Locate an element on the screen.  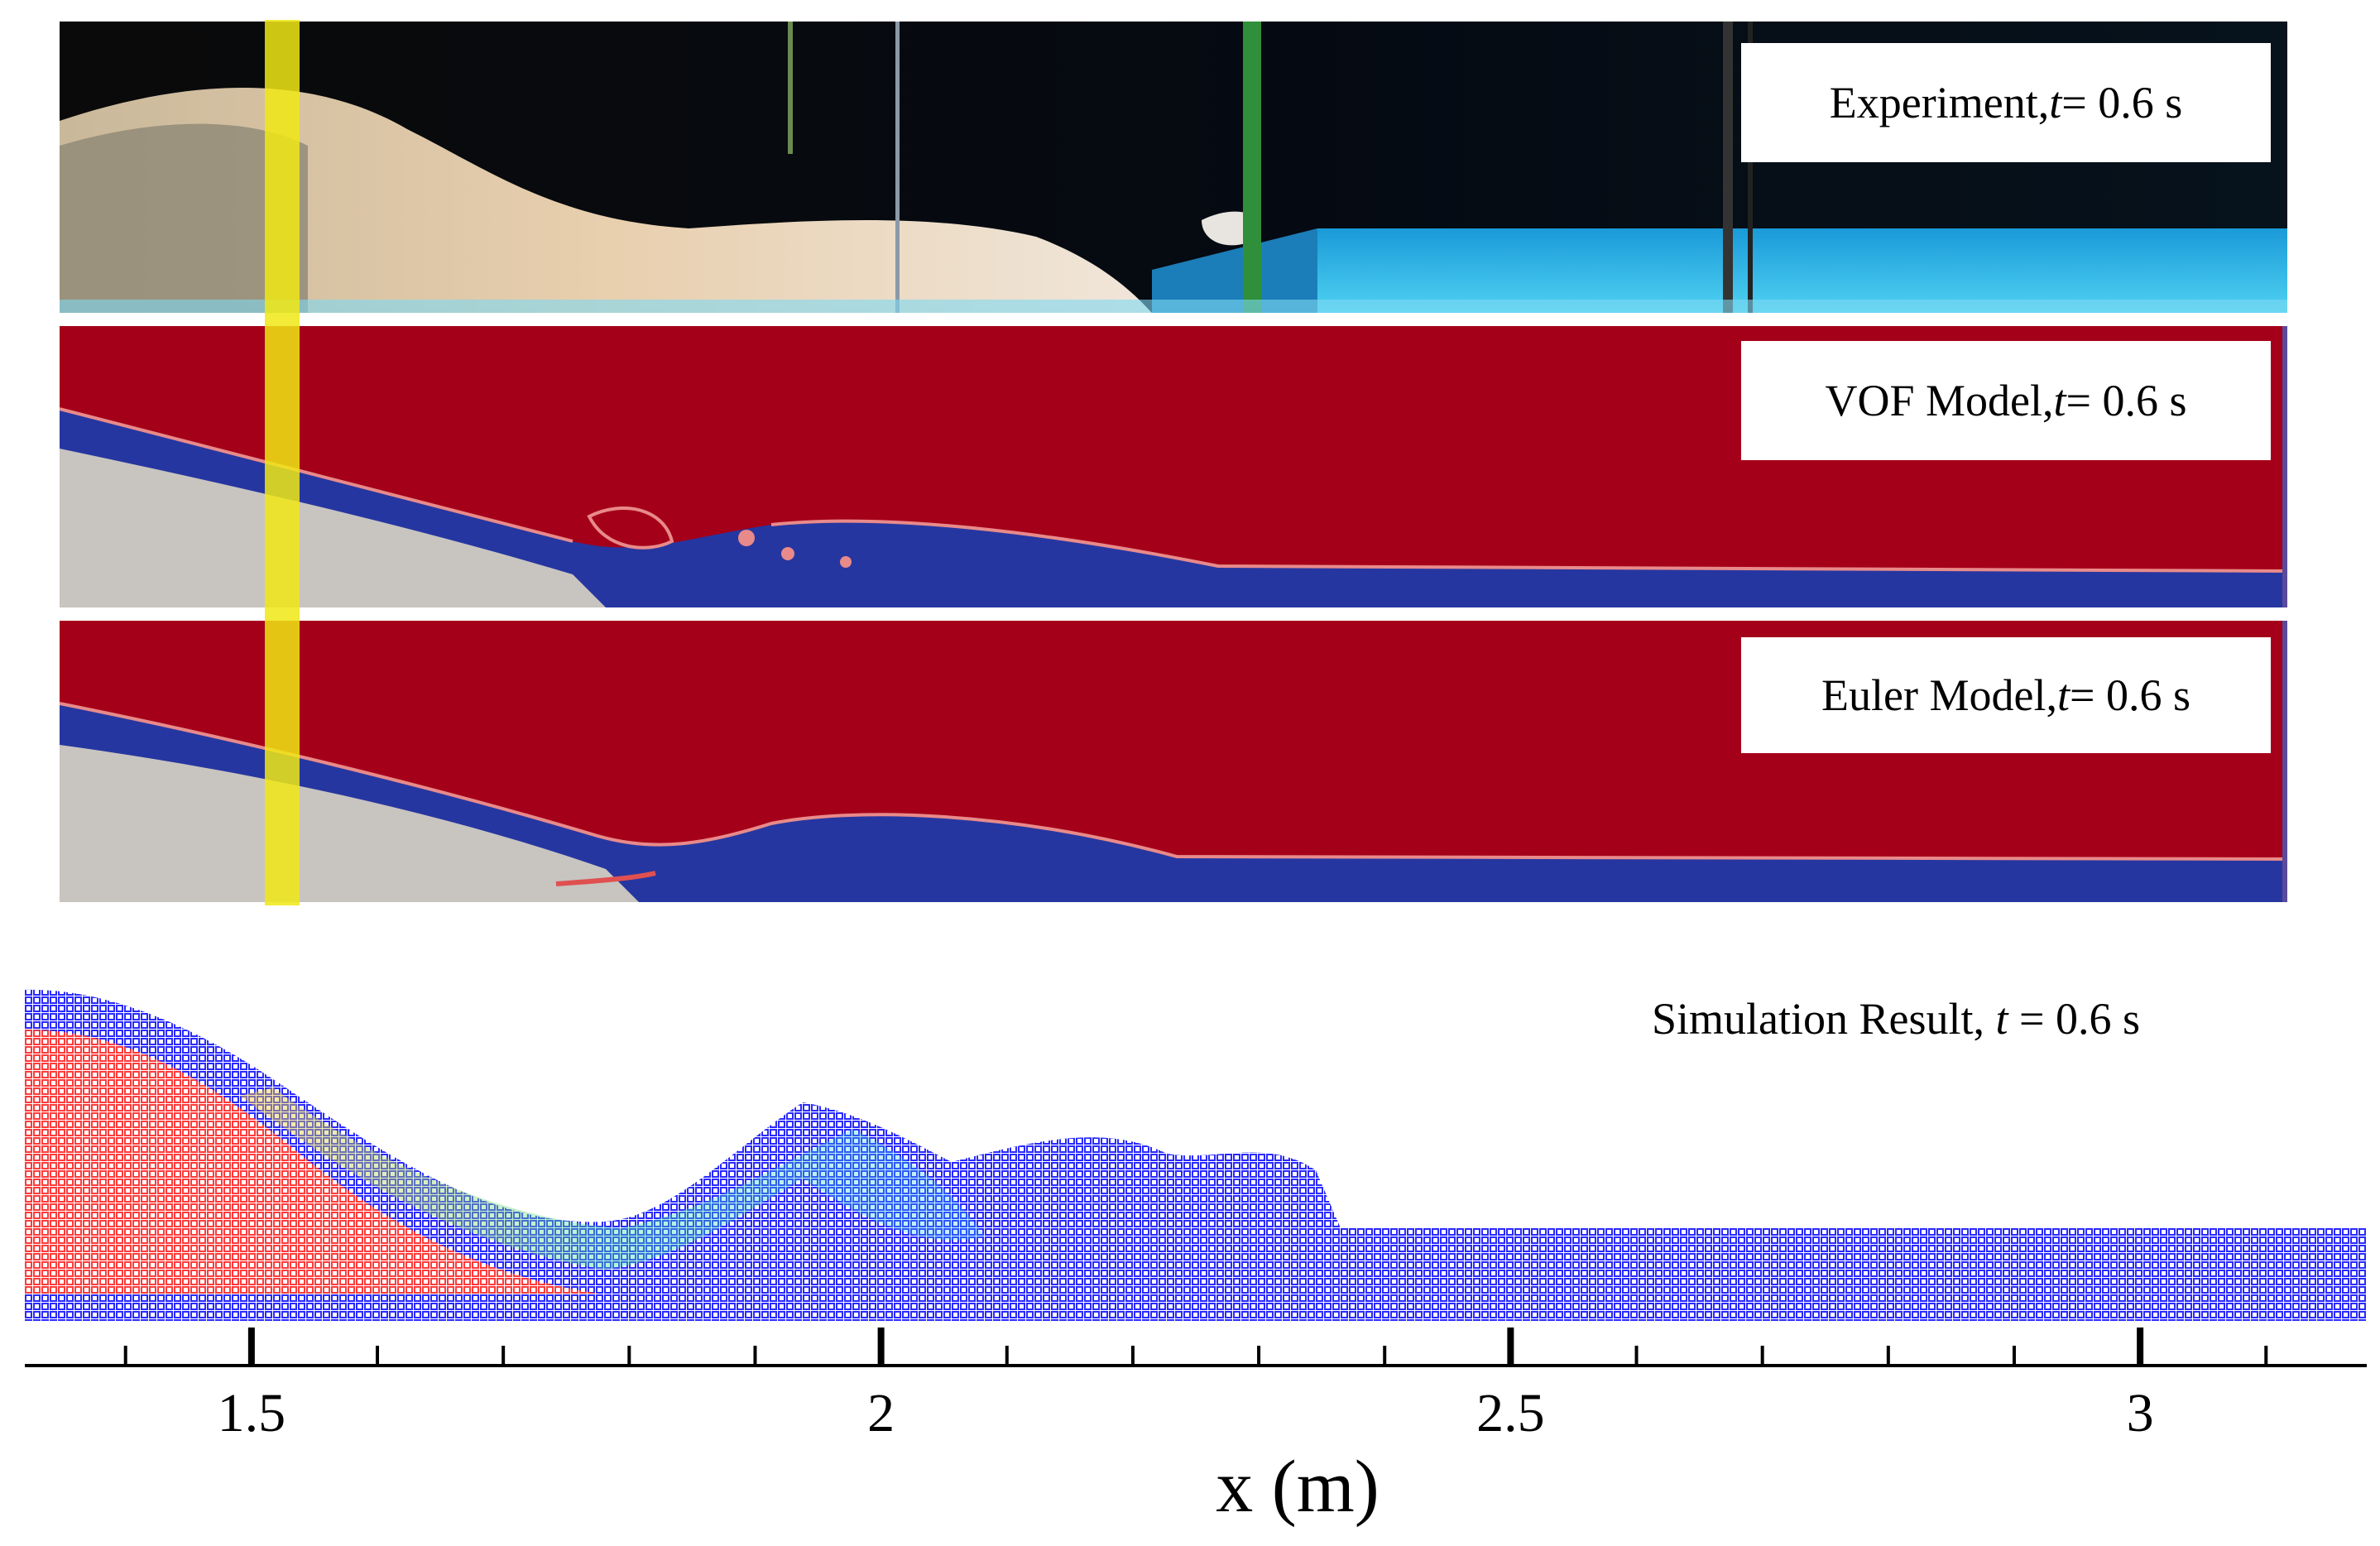
x-tick-label: 2 is located at coordinates (881, 1413).